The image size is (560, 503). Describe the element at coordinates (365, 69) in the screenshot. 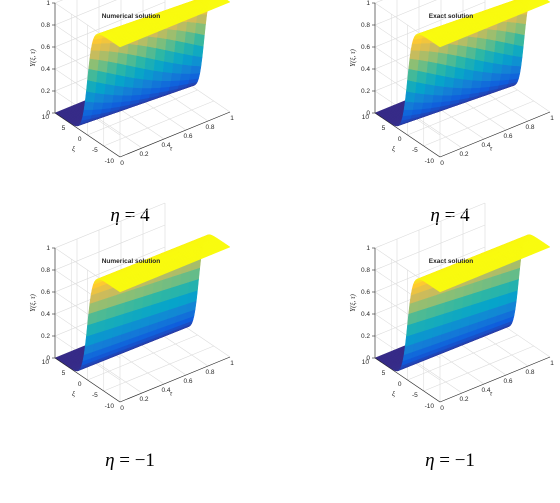

I see `z-tick-label: 0.4` at that location.